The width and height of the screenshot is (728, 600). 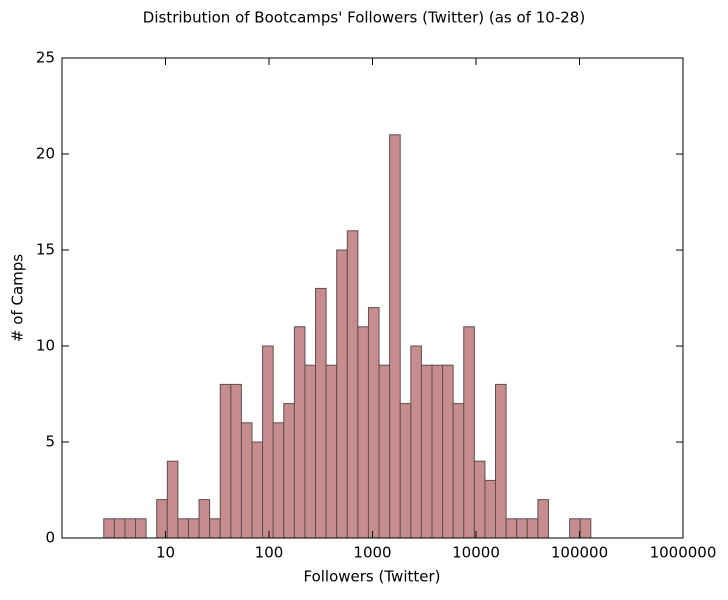 I want to click on x-tick-label: 100000, so click(x=579, y=553).